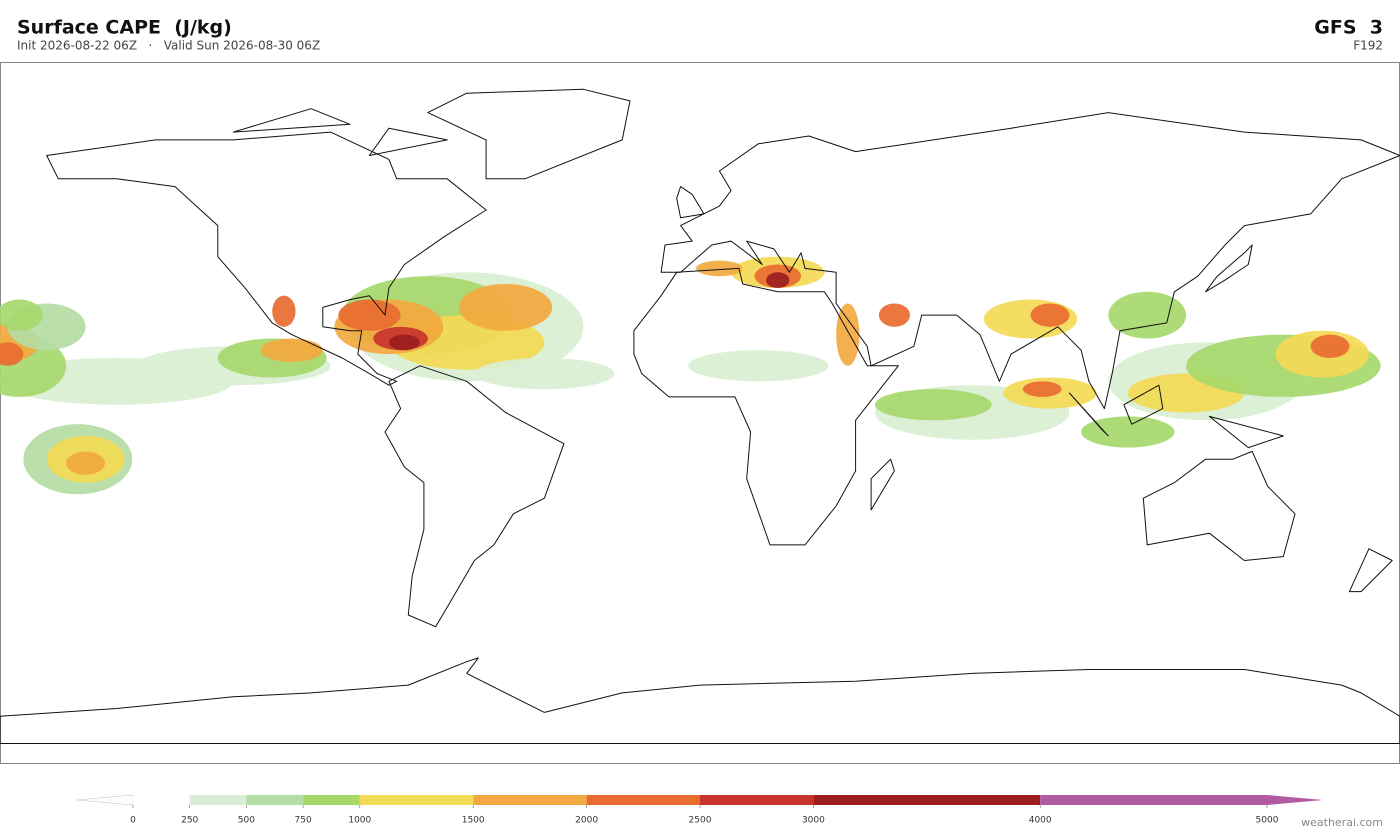 The image size is (1400, 837). What do you see at coordinates (1040, 821) in the screenshot?
I see `colorbar-tick-label: 4000` at bounding box center [1040, 821].